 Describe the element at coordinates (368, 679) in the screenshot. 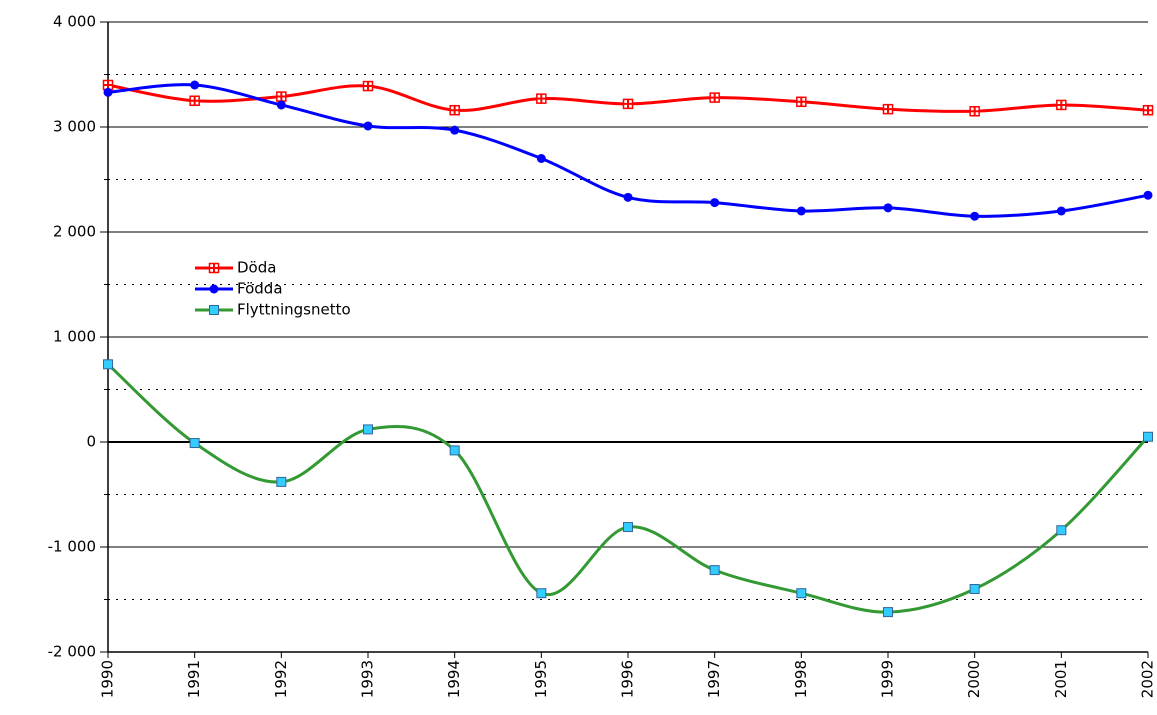

I see `x-tick-label: 1993` at that location.